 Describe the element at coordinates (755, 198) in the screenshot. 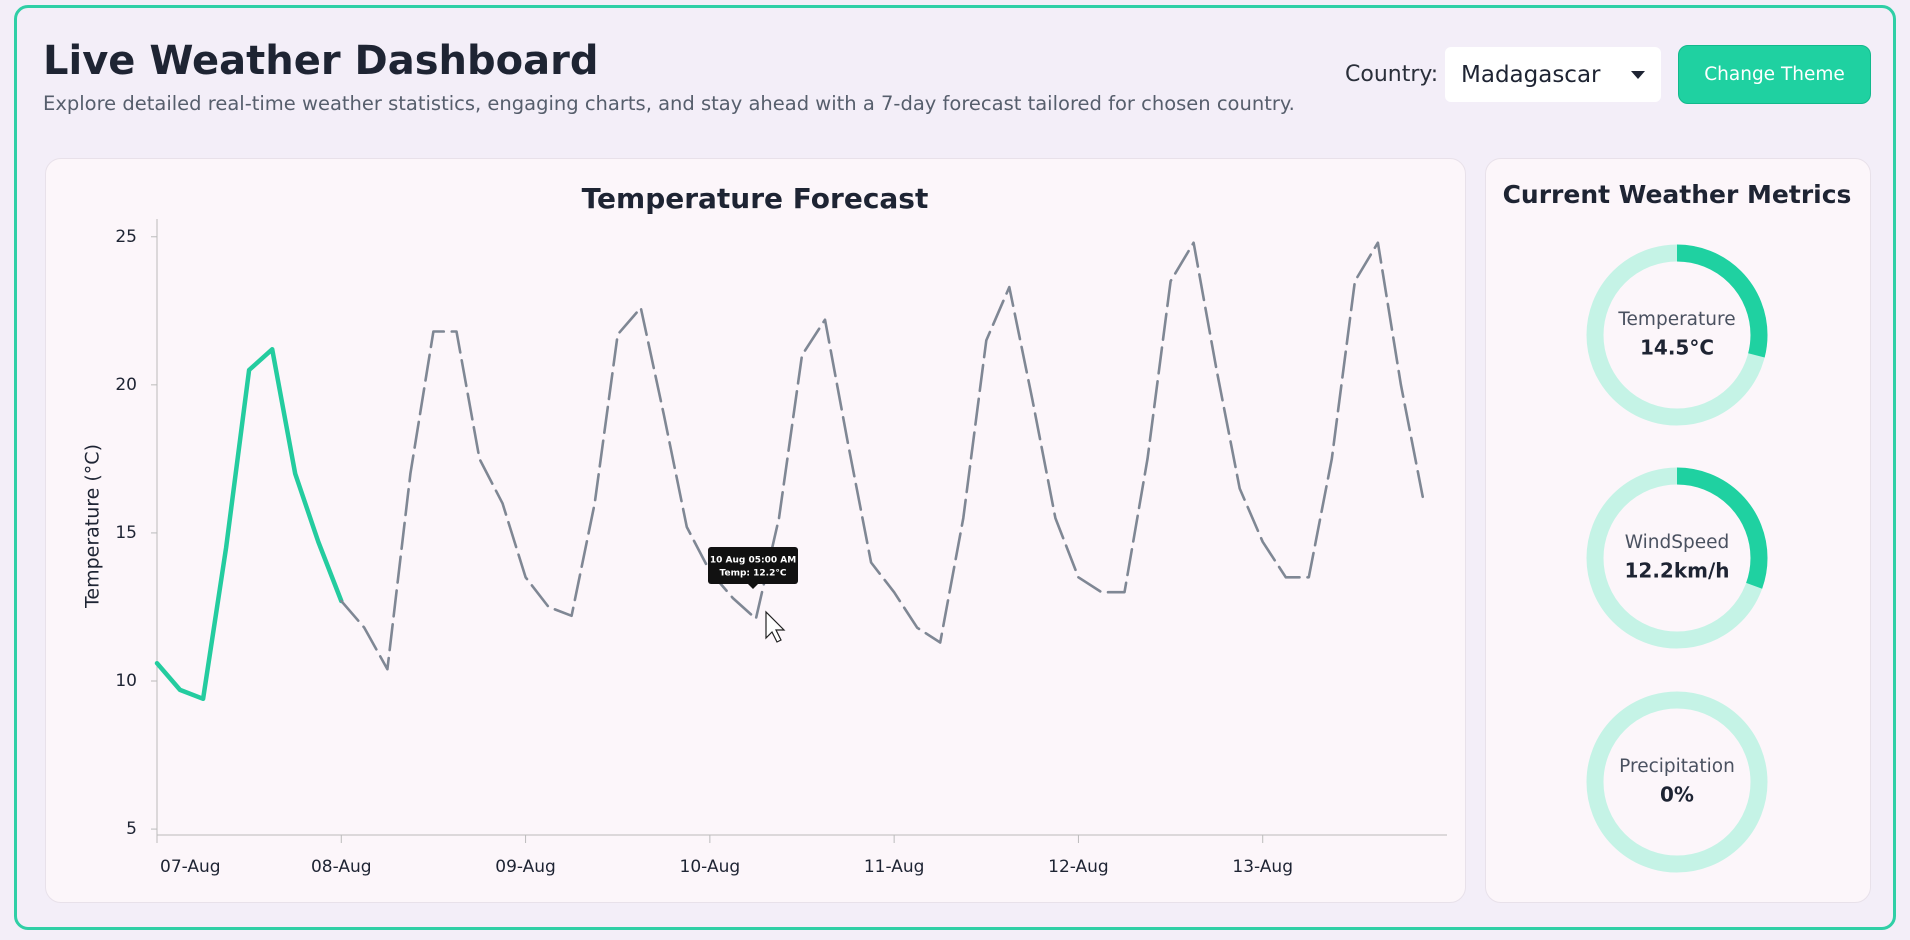

I see `chart-title: Temperature Forecast` at that location.